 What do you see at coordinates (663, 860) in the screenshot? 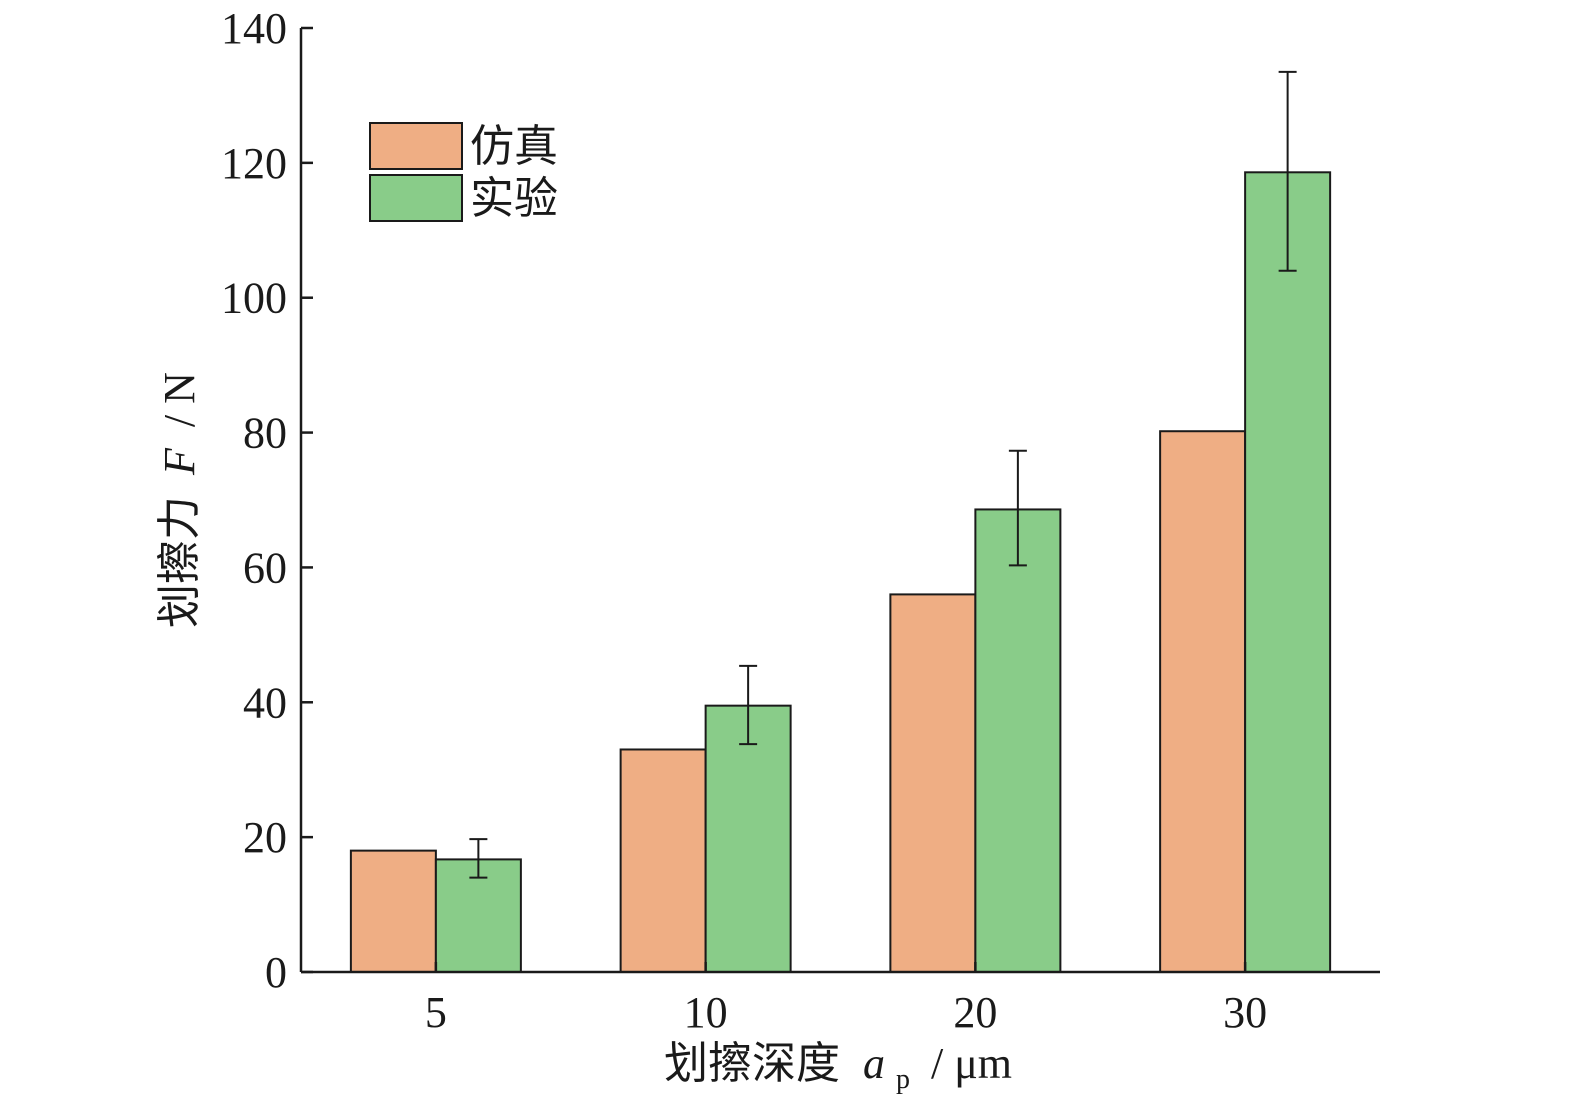
I see `bar-仿真-10` at bounding box center [663, 860].